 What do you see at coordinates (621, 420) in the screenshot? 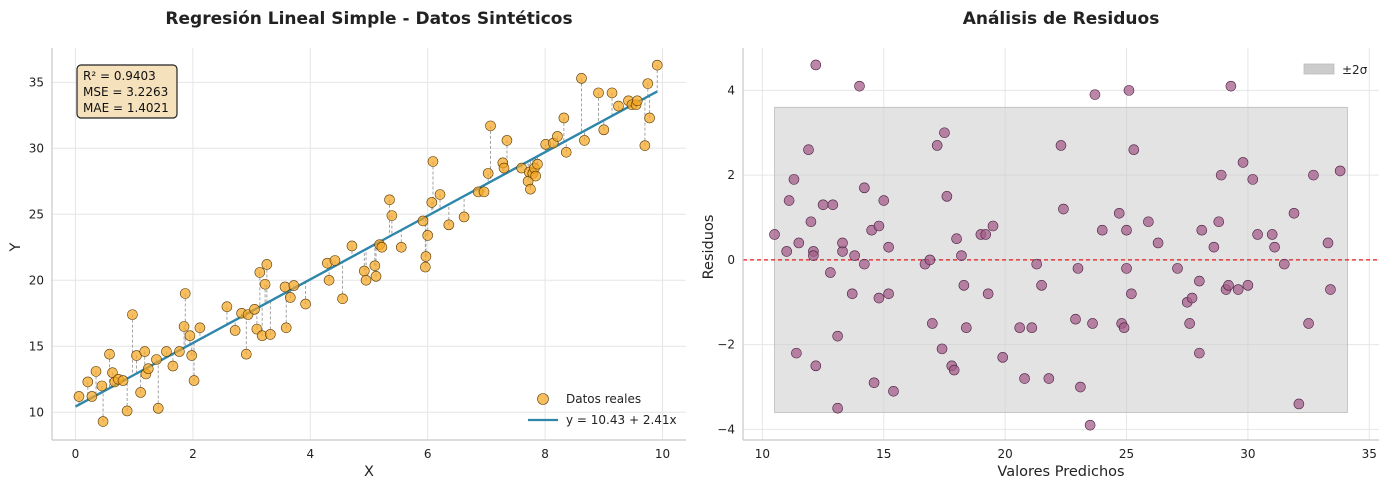
I see `legend-fit-label: y = 10.43 + 2.41x` at bounding box center [621, 420].